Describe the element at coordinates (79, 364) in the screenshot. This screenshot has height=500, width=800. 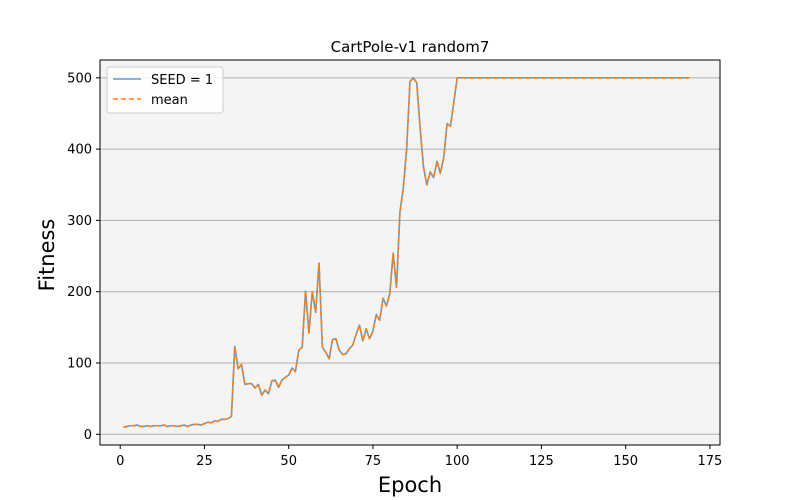
I see `y-tick-label-100: 100` at that location.